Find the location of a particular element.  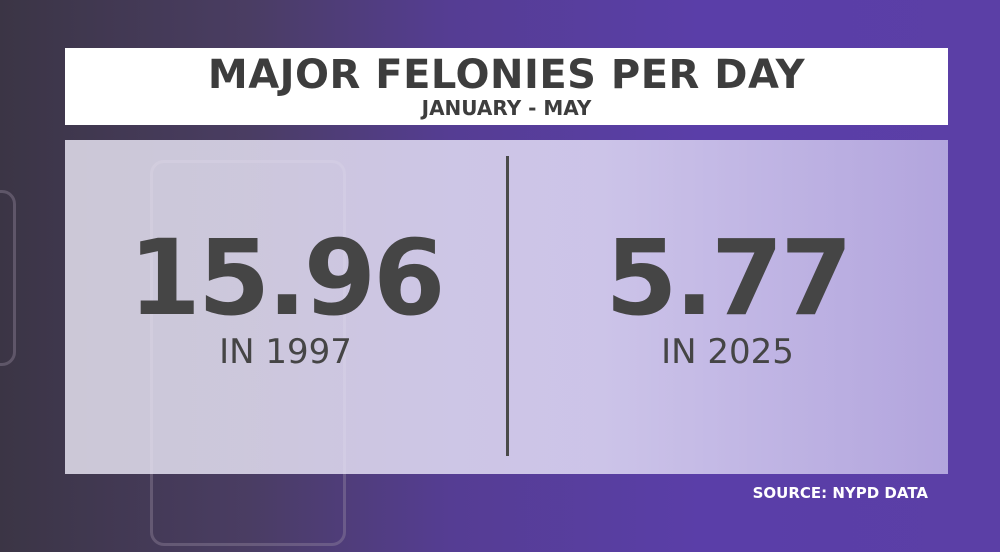

divider is located at coordinates (507, 306).